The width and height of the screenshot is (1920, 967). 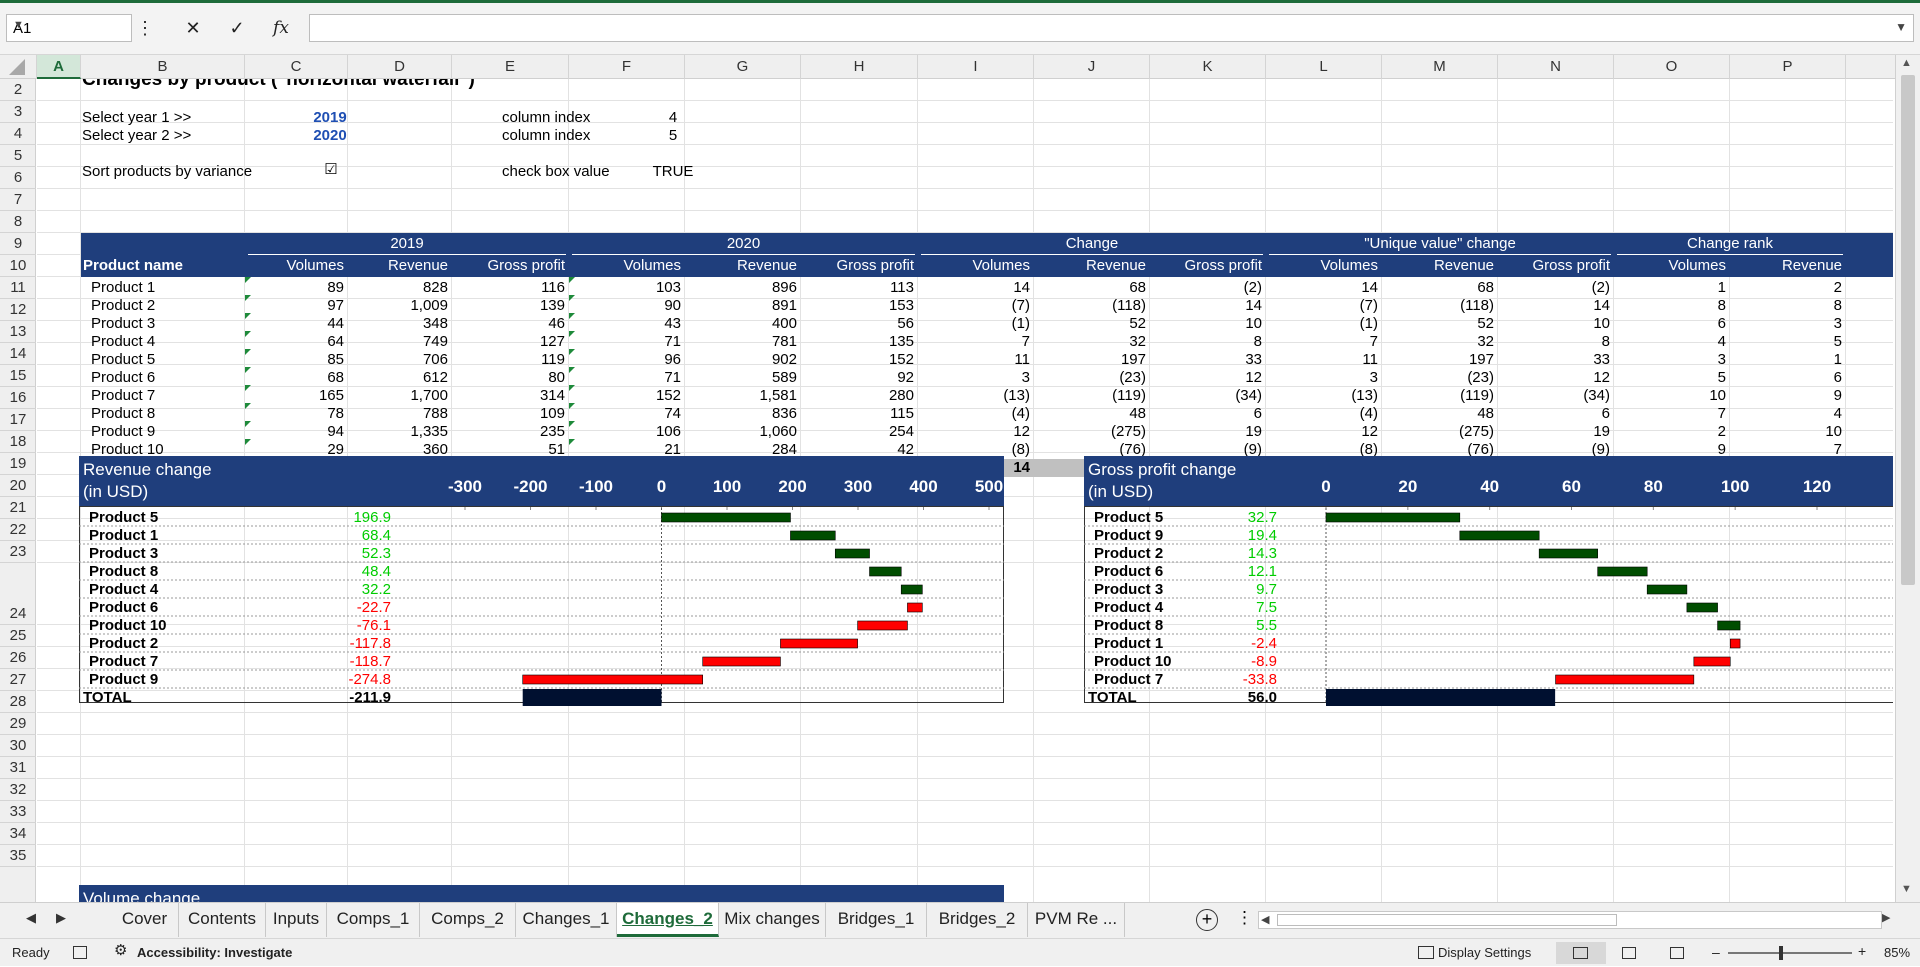 I want to click on column-header-n: N, so click(x=1556, y=67).